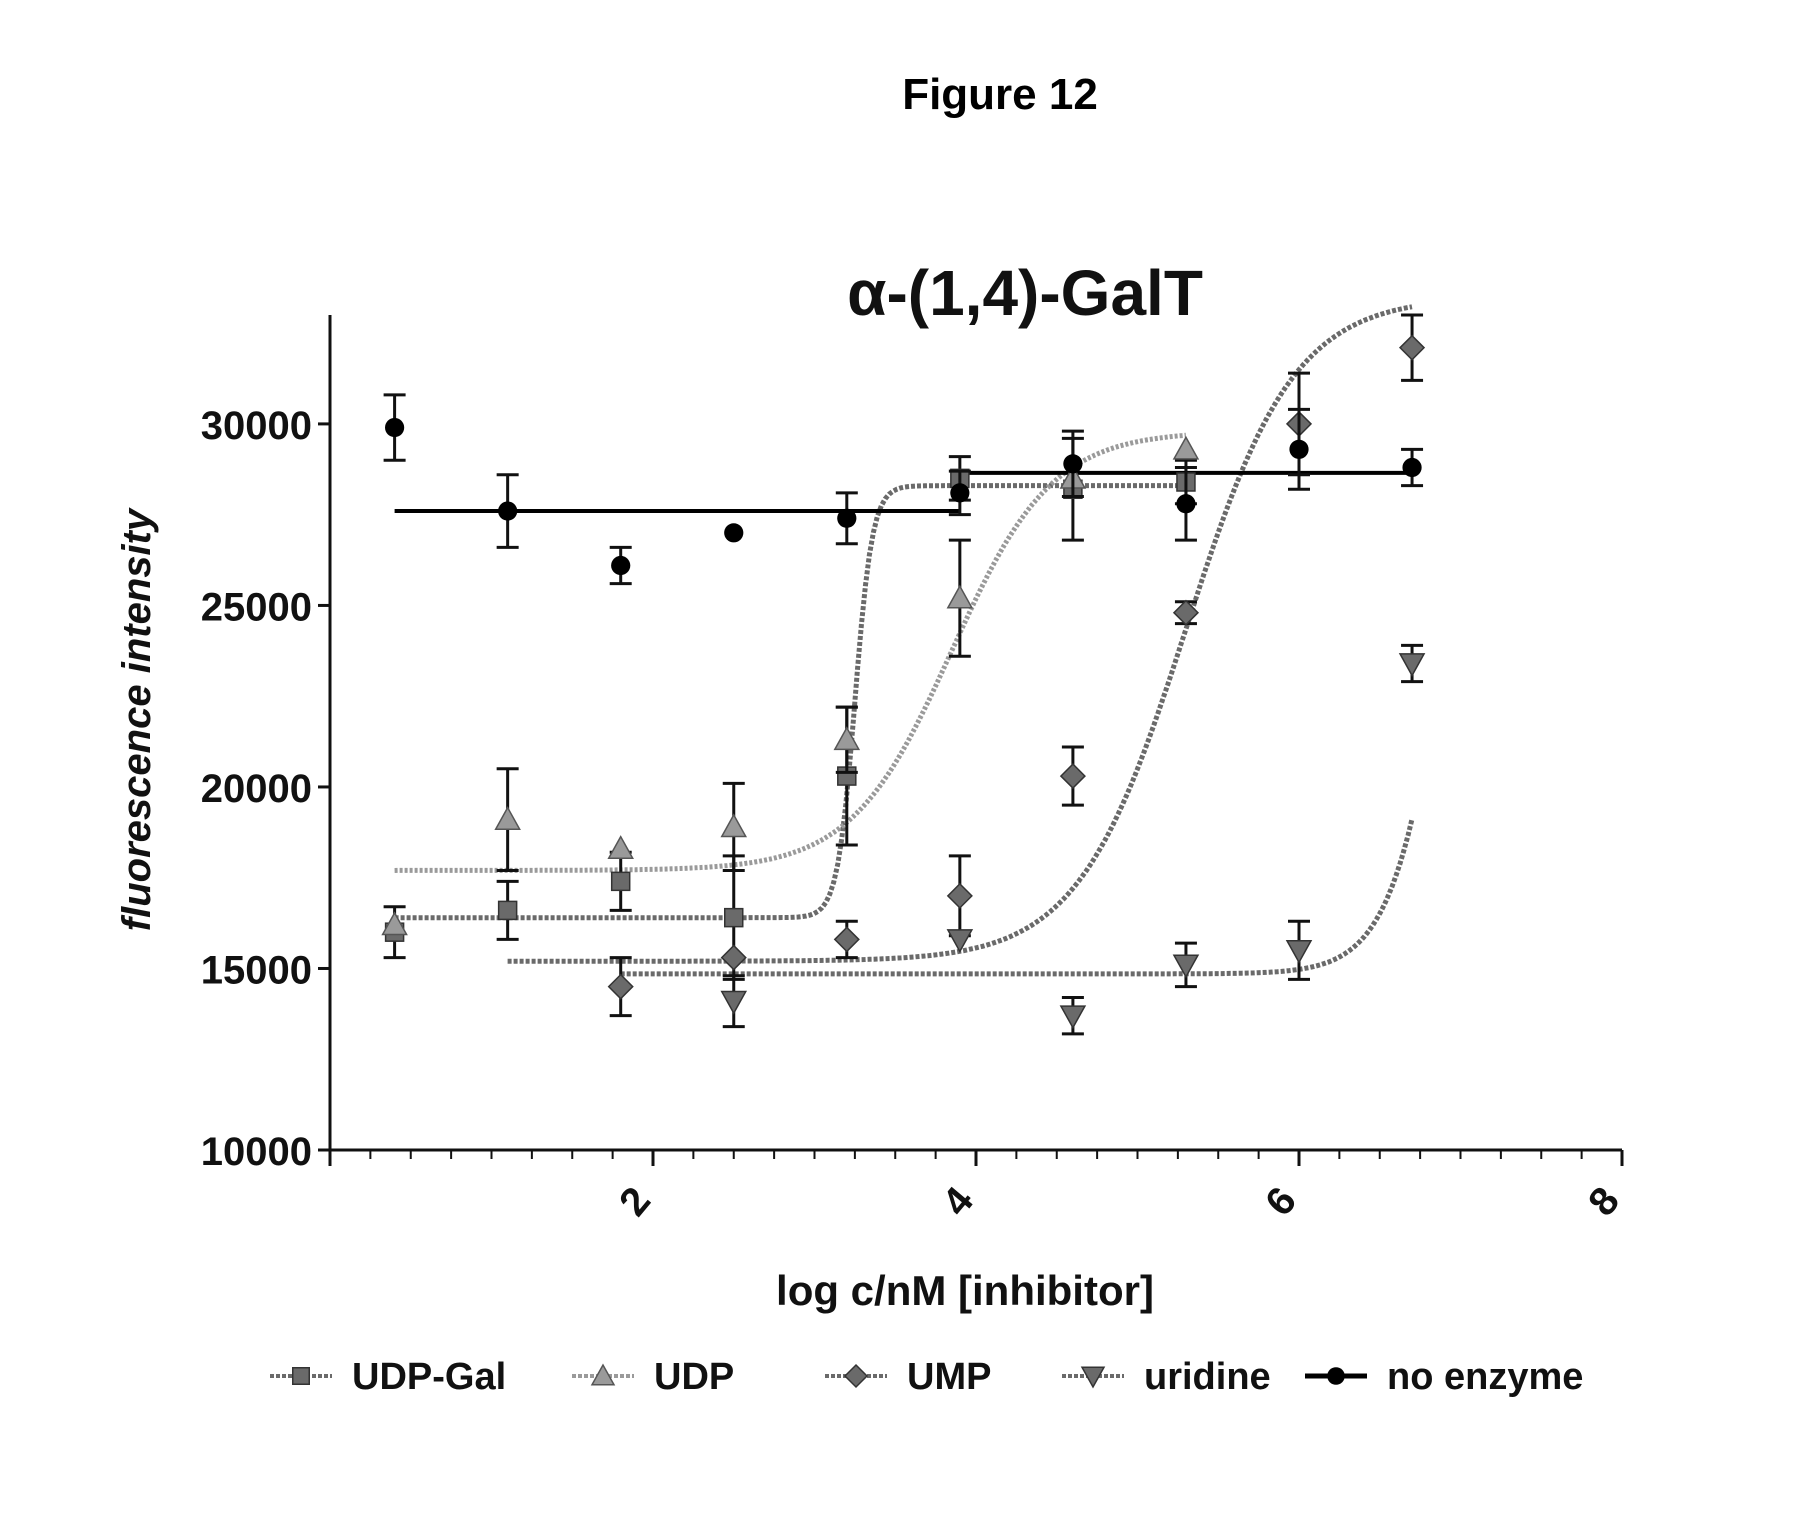 Image resolution: width=1816 pixels, height=1530 pixels. Describe the element at coordinates (256, 1152) in the screenshot. I see `y-tick-label: 10000` at that location.